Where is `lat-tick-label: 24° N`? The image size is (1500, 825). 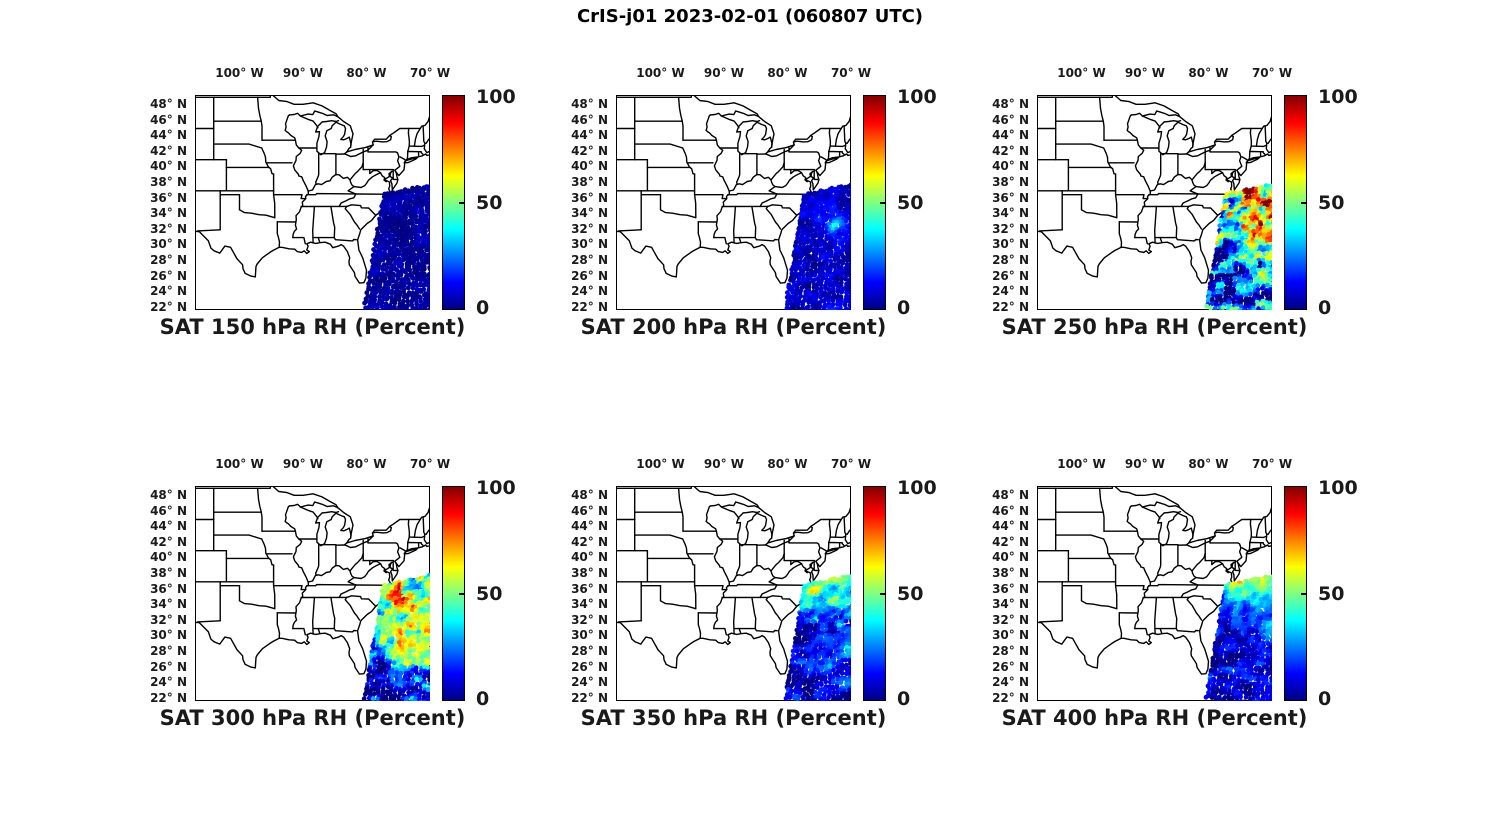
lat-tick-label: 24° N is located at coordinates (1010, 291).